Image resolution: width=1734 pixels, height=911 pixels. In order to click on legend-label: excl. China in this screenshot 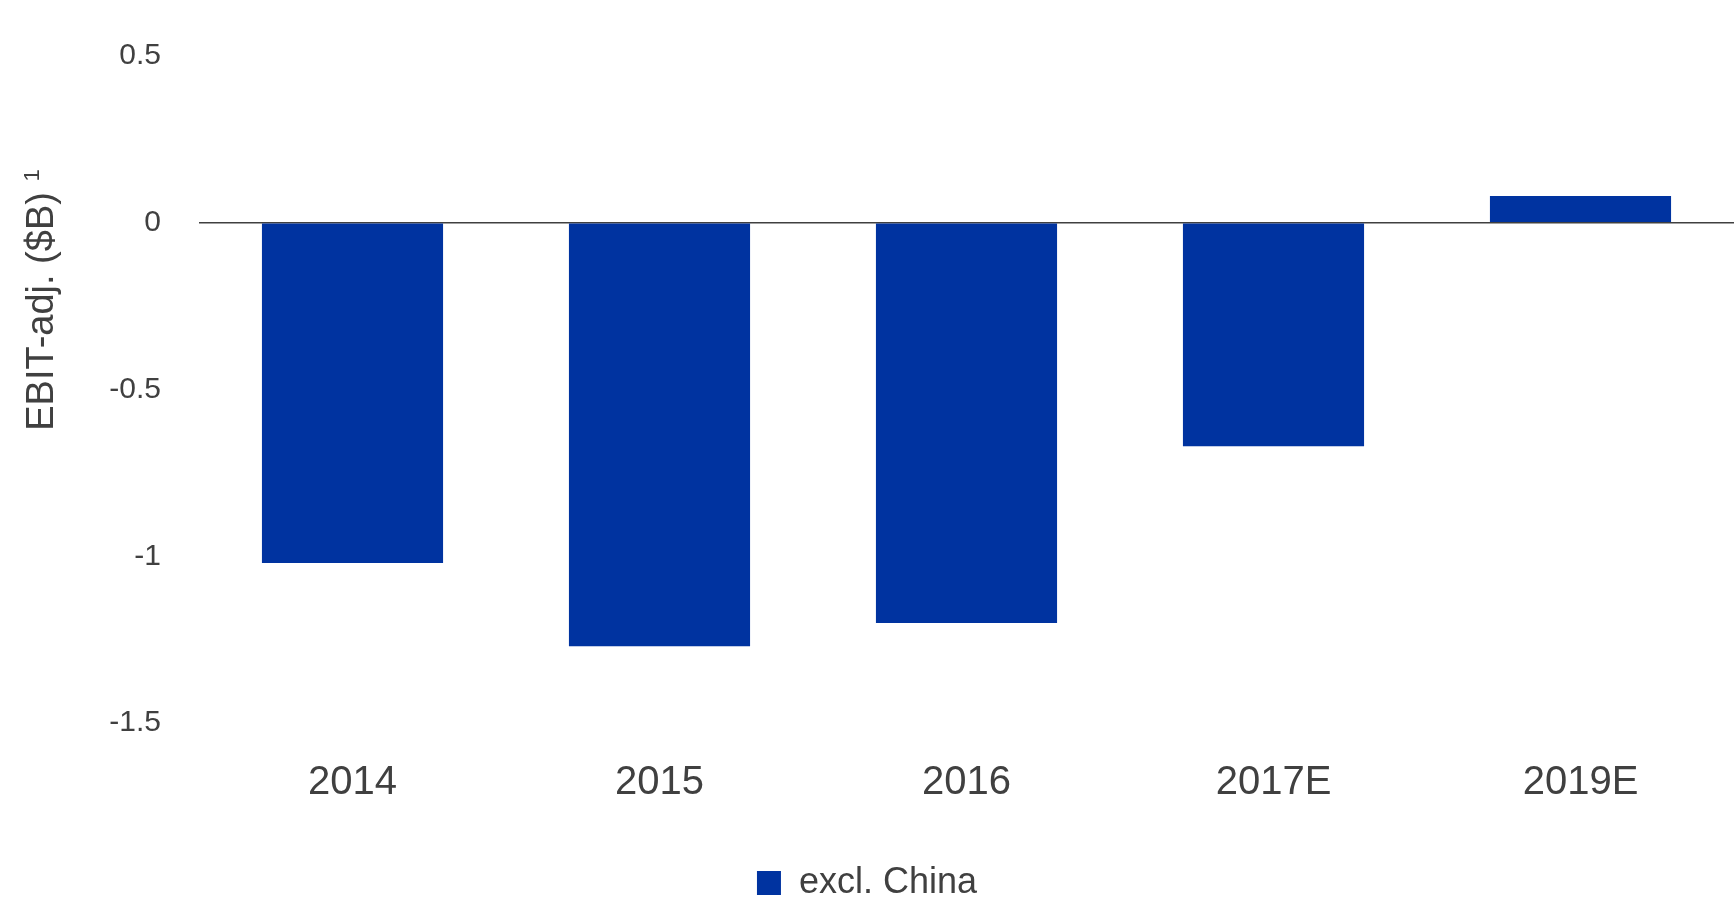, I will do `click(888, 880)`.